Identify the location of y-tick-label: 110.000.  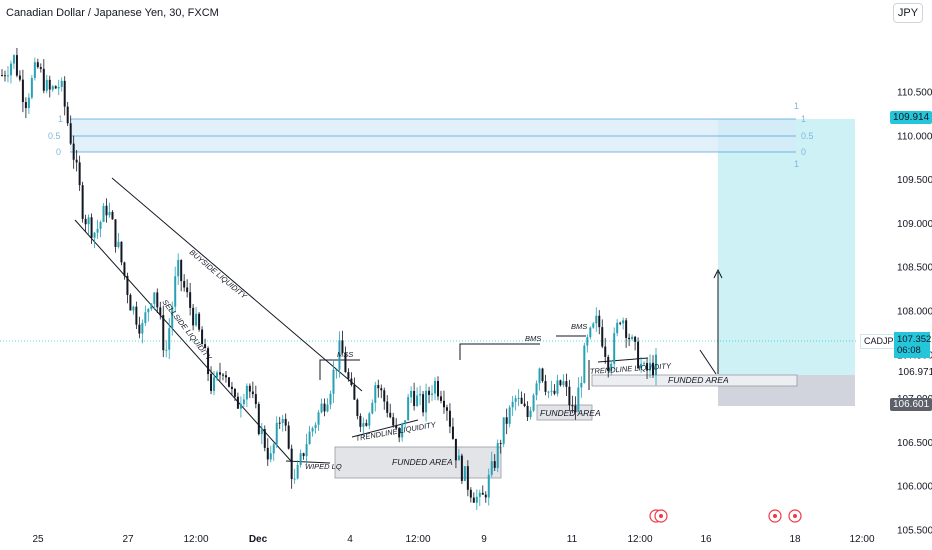
(914, 136).